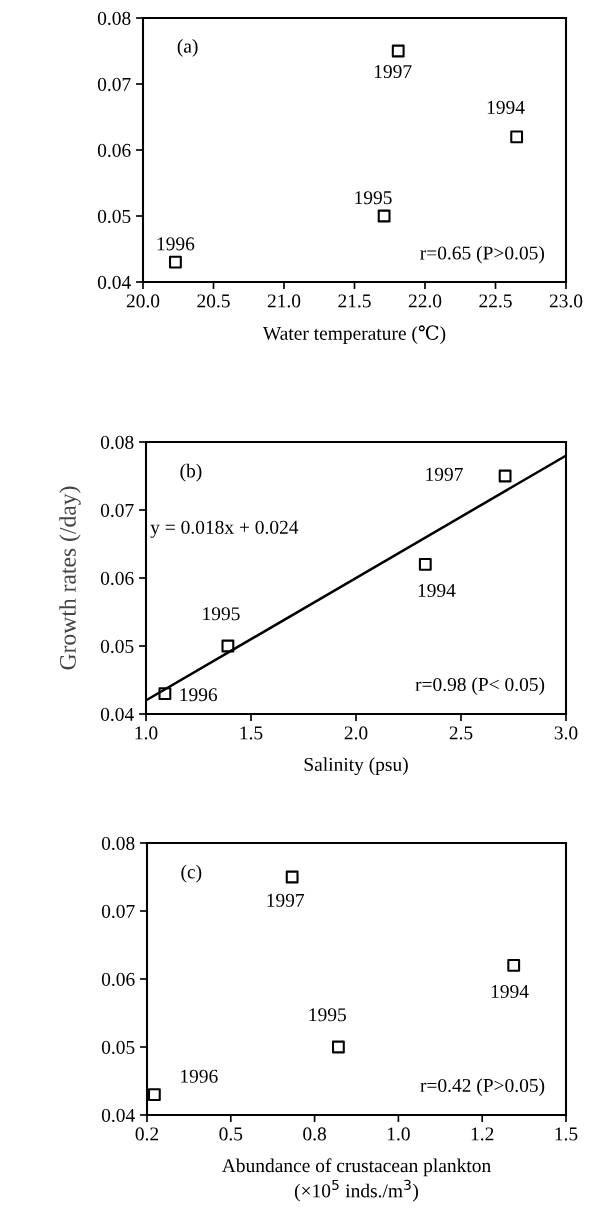 This screenshot has width=605, height=1230. Describe the element at coordinates (495, 301) in the screenshot. I see `x-tick-label: 22.5` at that location.